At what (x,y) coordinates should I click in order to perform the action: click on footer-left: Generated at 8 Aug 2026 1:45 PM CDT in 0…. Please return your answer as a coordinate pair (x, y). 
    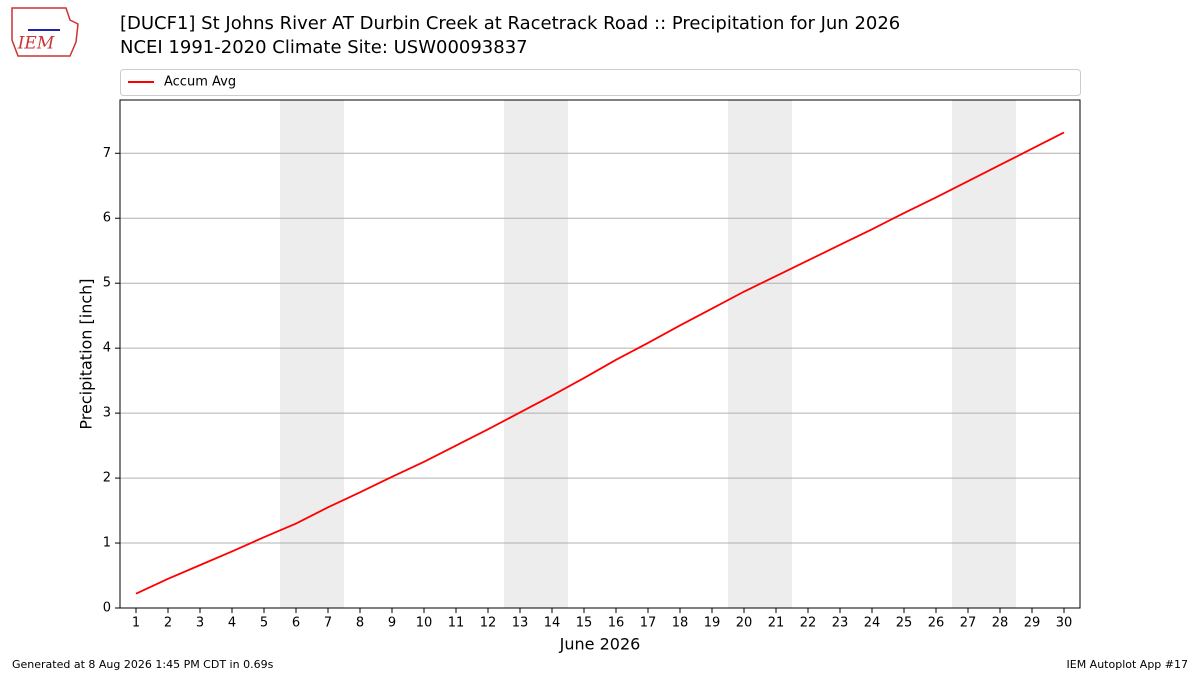
    Looking at the image, I should click on (143, 664).